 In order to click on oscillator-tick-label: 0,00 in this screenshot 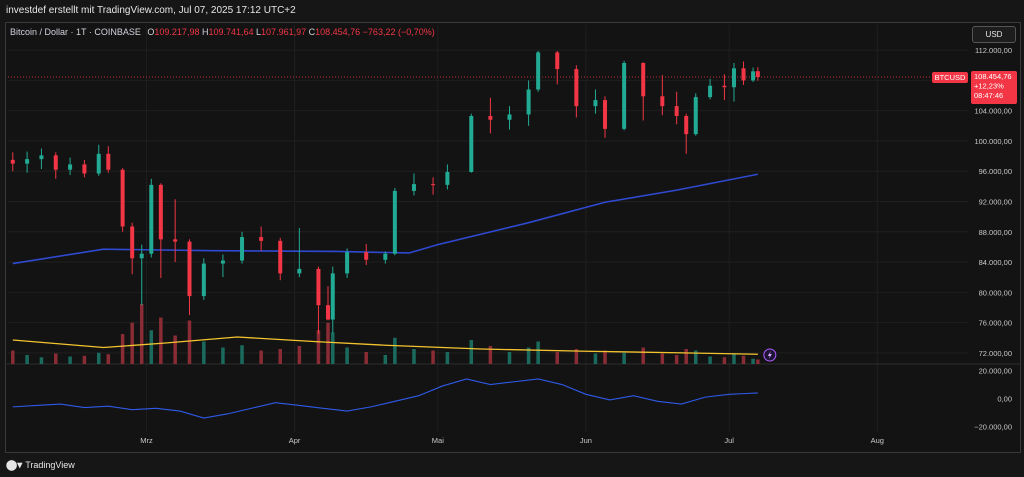, I will do `click(1004, 399)`.